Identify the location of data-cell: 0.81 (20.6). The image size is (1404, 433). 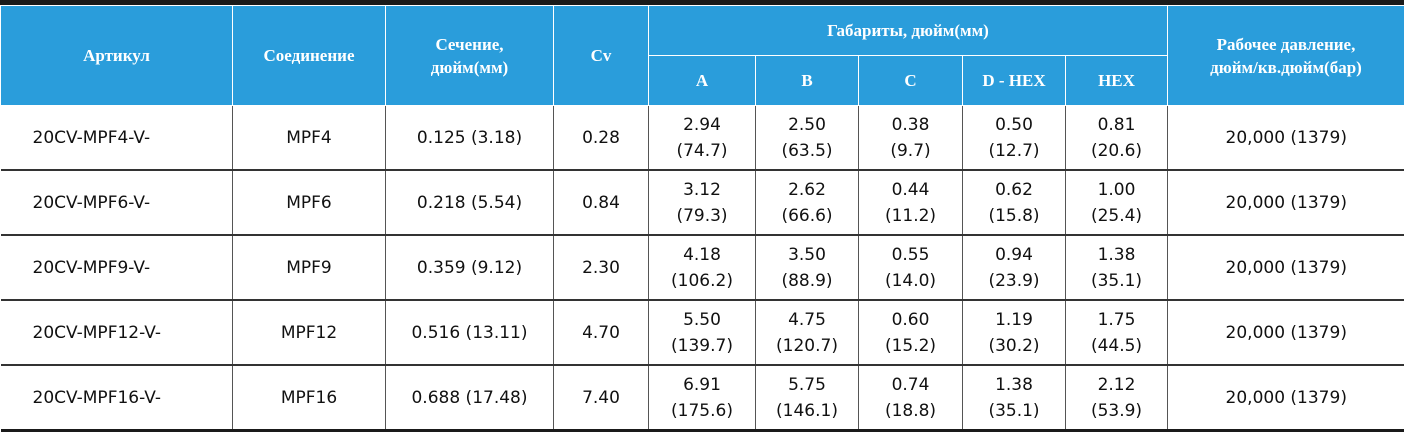
(1116, 138).